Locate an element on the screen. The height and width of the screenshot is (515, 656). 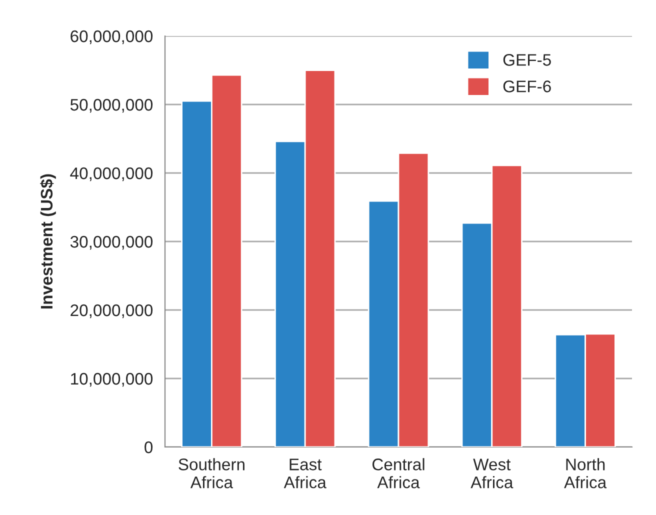
y-tick-label: 50,000,000 is located at coordinates (111, 105).